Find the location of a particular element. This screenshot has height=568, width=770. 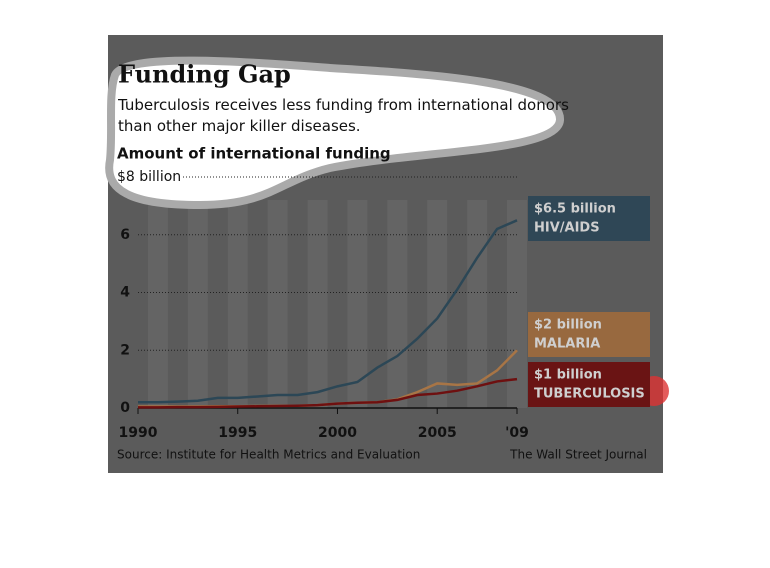

y-tick-label: 6 is located at coordinates (125, 235).